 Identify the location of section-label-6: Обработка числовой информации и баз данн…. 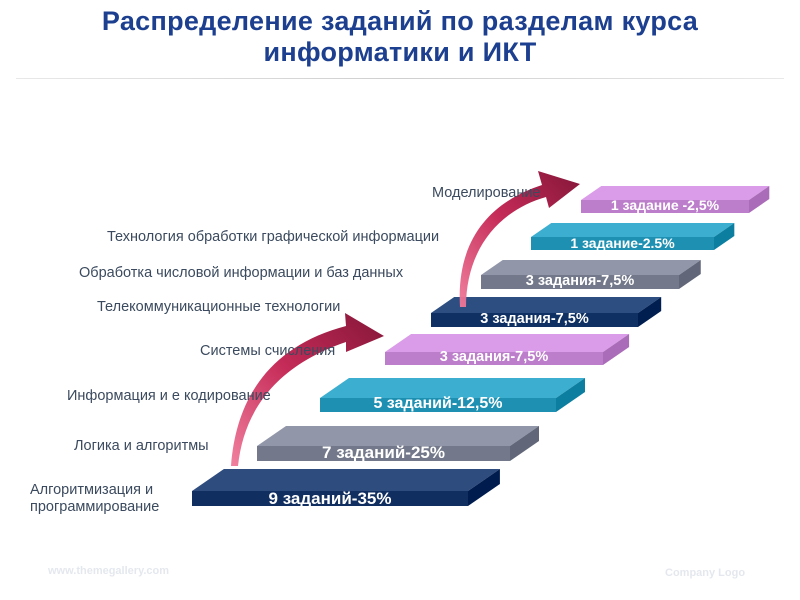
(241, 273).